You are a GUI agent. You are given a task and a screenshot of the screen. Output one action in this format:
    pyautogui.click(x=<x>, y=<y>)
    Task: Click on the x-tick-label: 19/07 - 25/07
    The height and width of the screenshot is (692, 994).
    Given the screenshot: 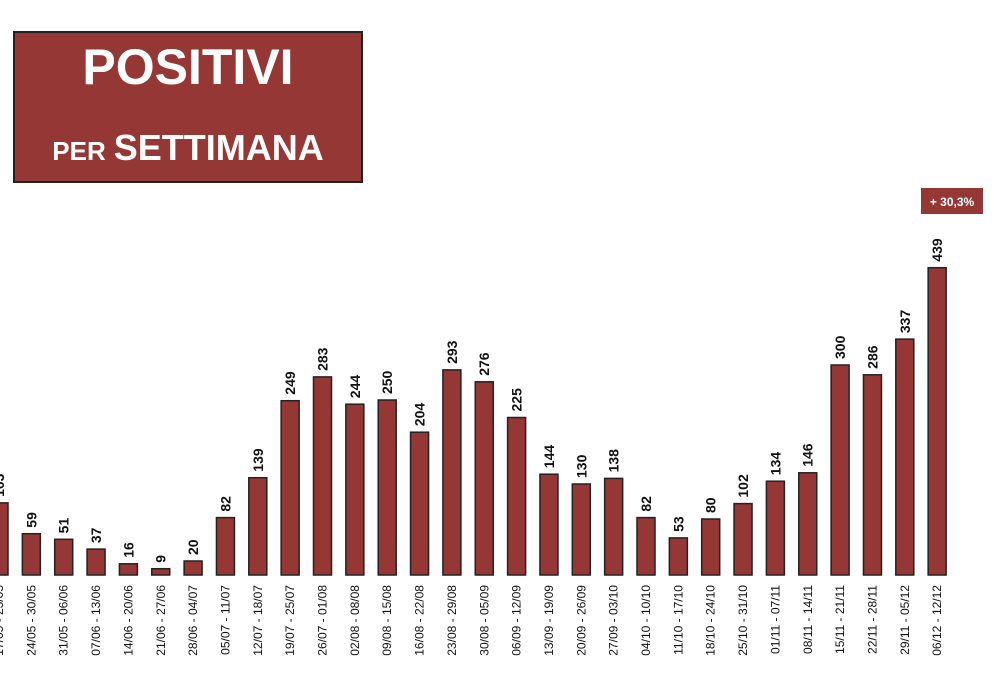 What is the action you would take?
    pyautogui.click(x=290, y=620)
    